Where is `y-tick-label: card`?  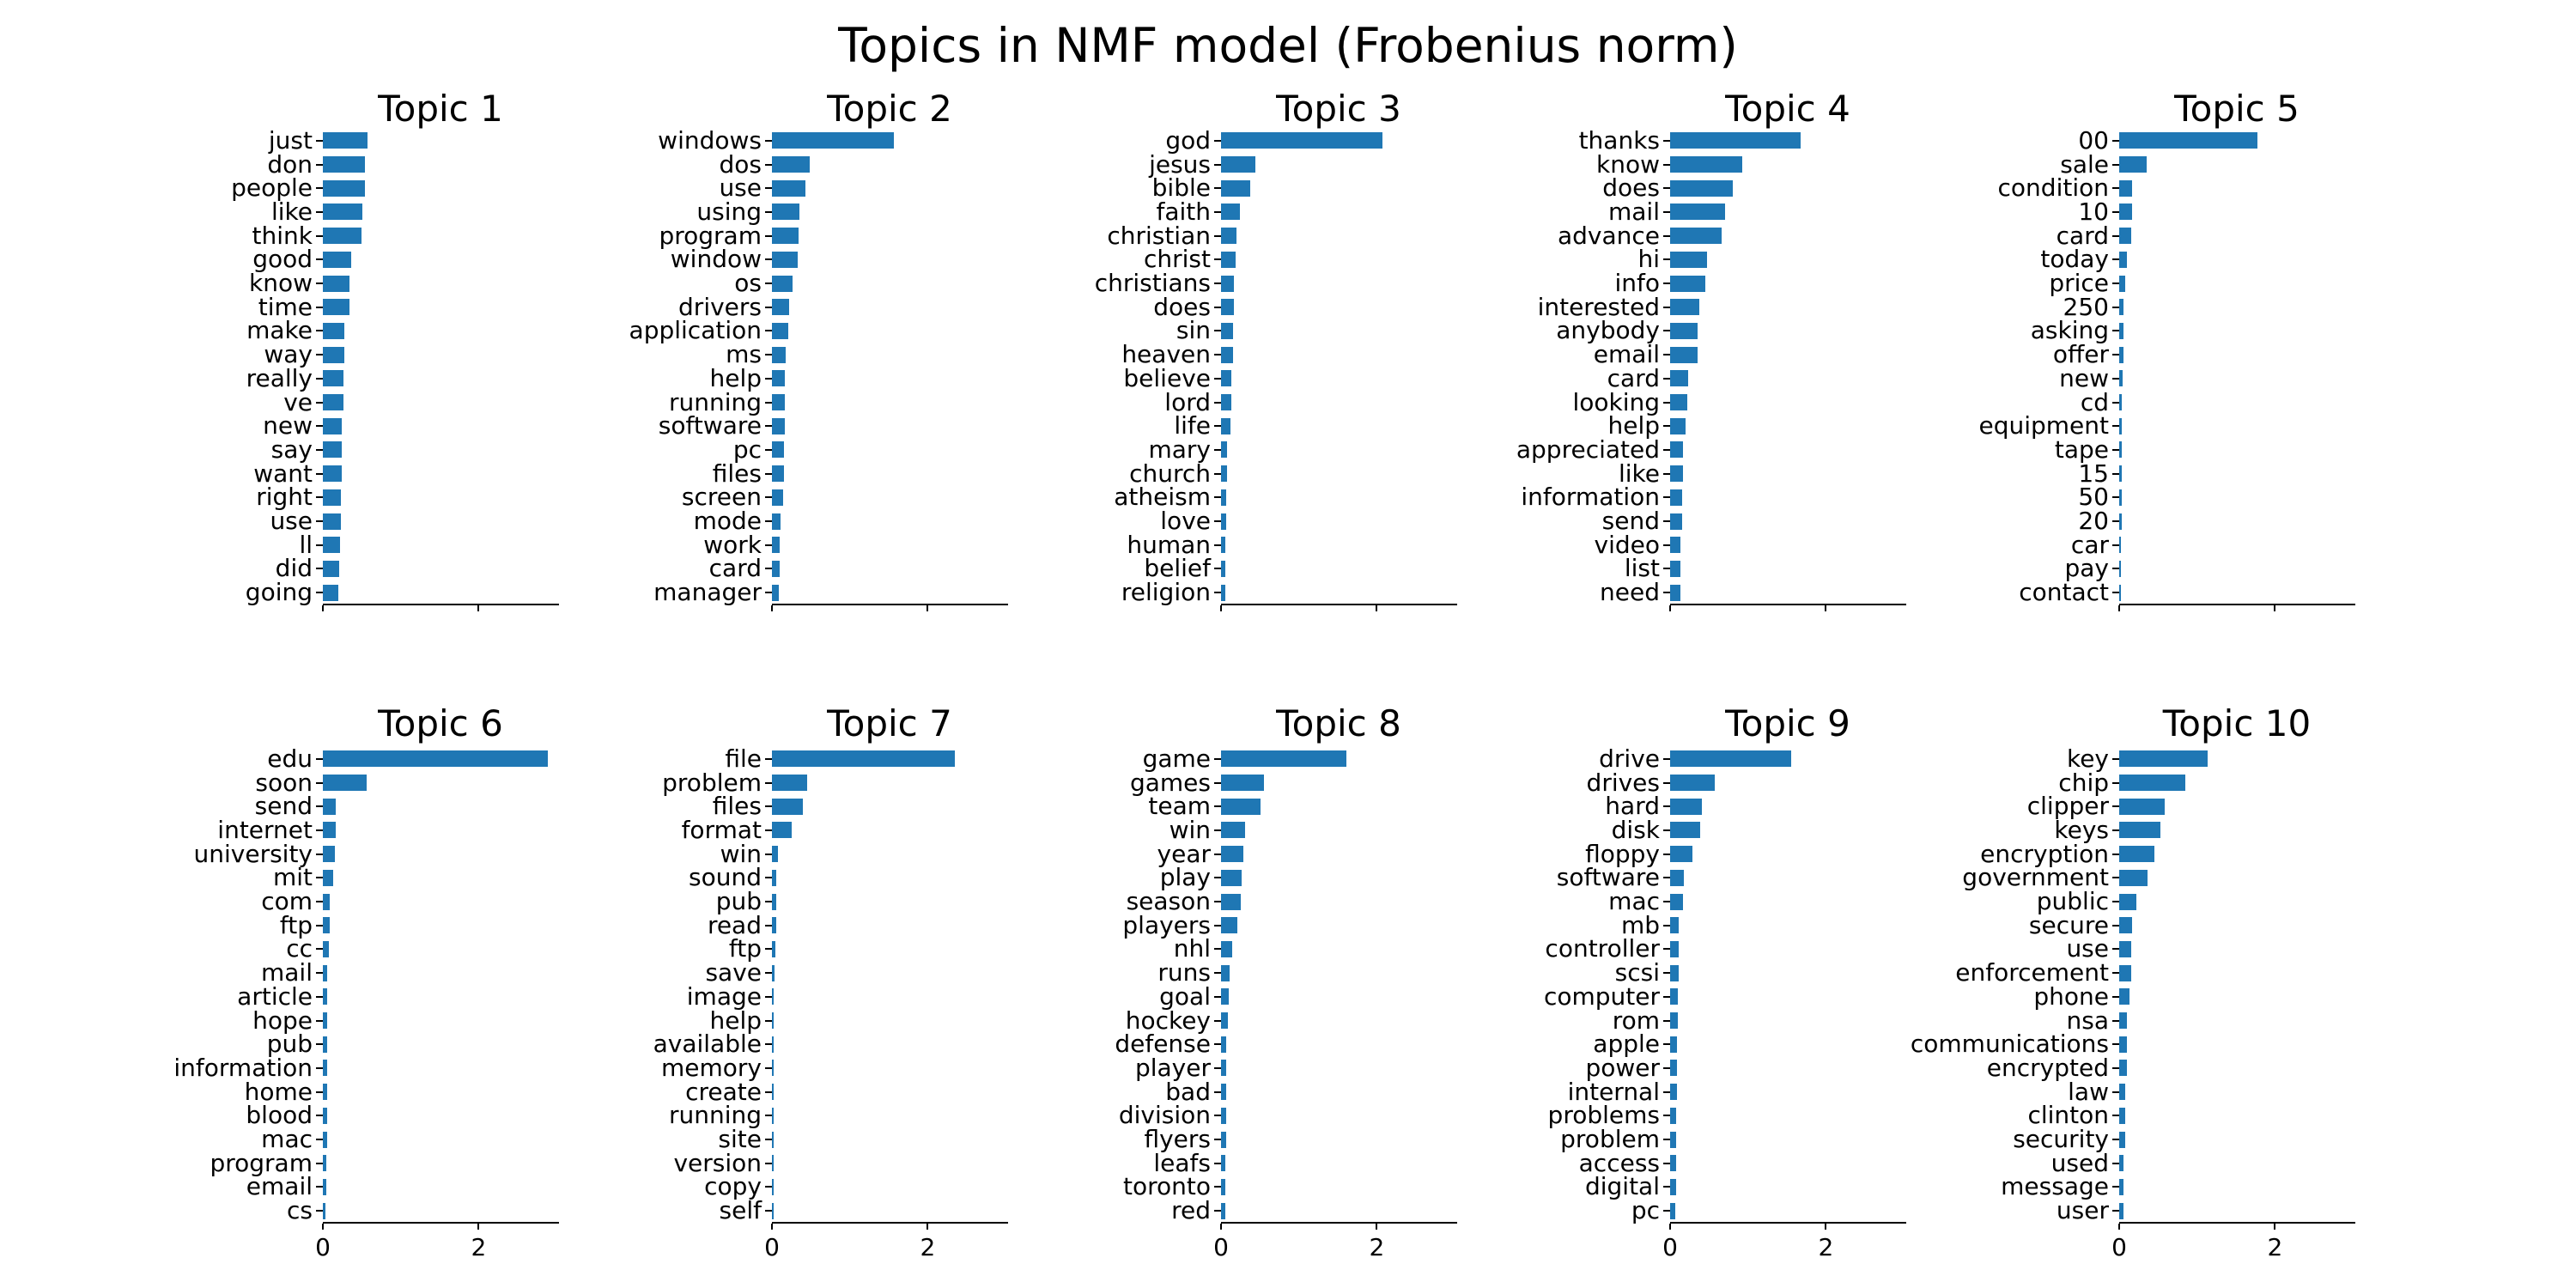
y-tick-label: card is located at coordinates (2082, 236).